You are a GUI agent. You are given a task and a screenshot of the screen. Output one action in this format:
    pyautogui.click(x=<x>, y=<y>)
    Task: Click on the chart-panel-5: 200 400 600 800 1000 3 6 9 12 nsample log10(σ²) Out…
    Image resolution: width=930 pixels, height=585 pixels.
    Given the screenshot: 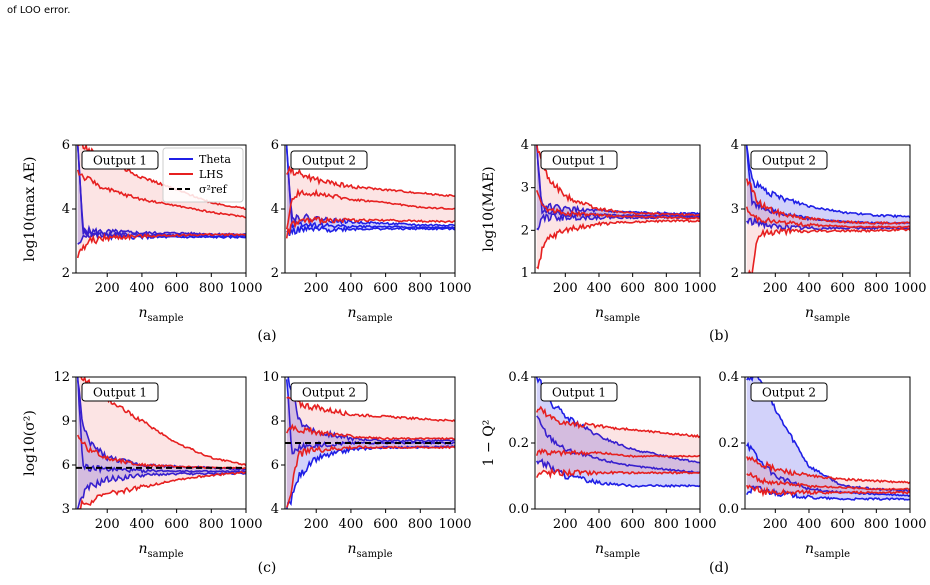 What is the action you would take?
    pyautogui.click(x=142, y=465)
    